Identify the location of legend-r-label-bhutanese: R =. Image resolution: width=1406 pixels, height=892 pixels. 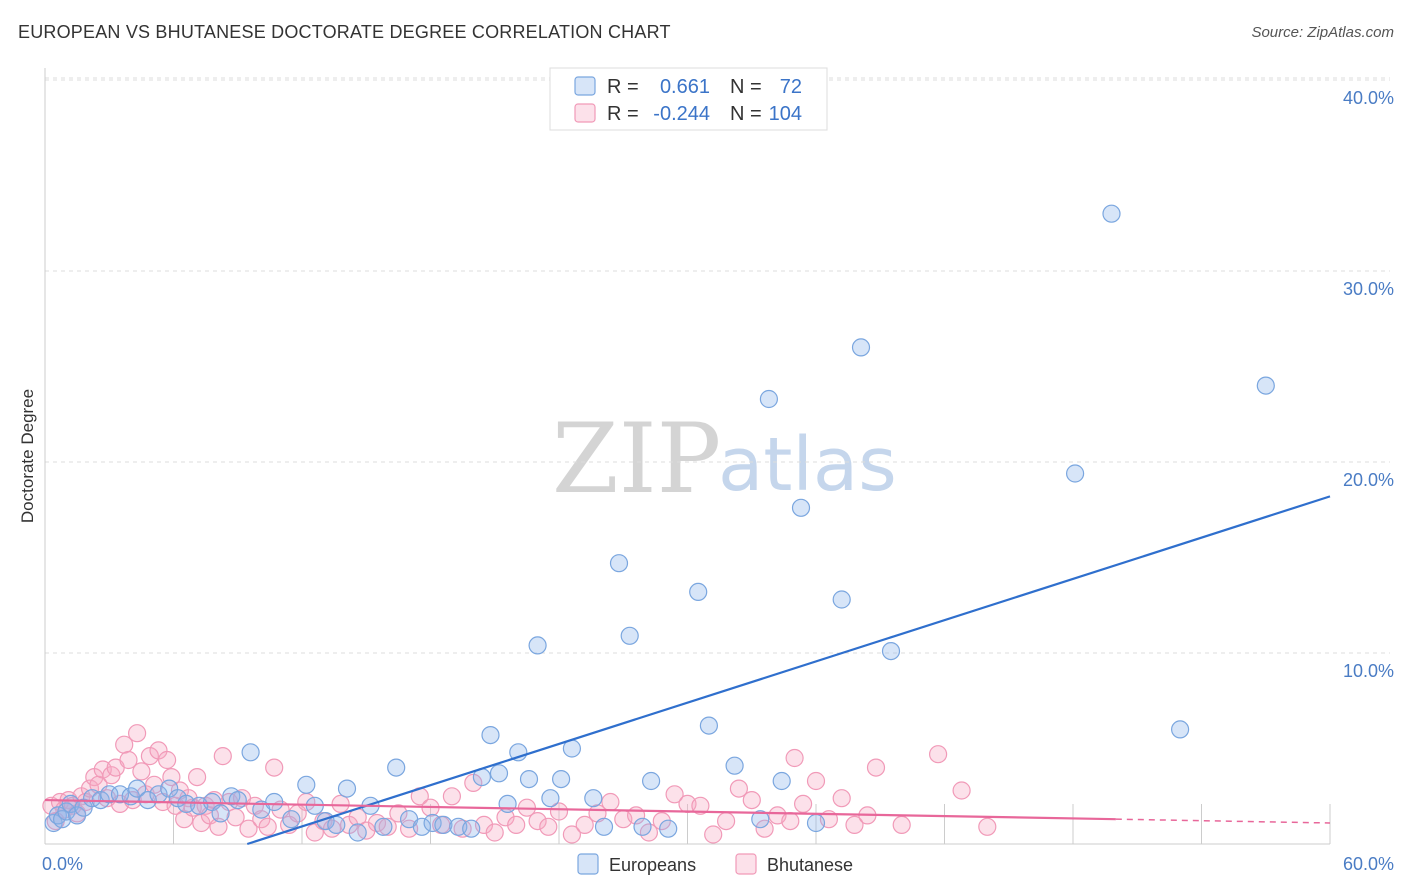
(623, 114).